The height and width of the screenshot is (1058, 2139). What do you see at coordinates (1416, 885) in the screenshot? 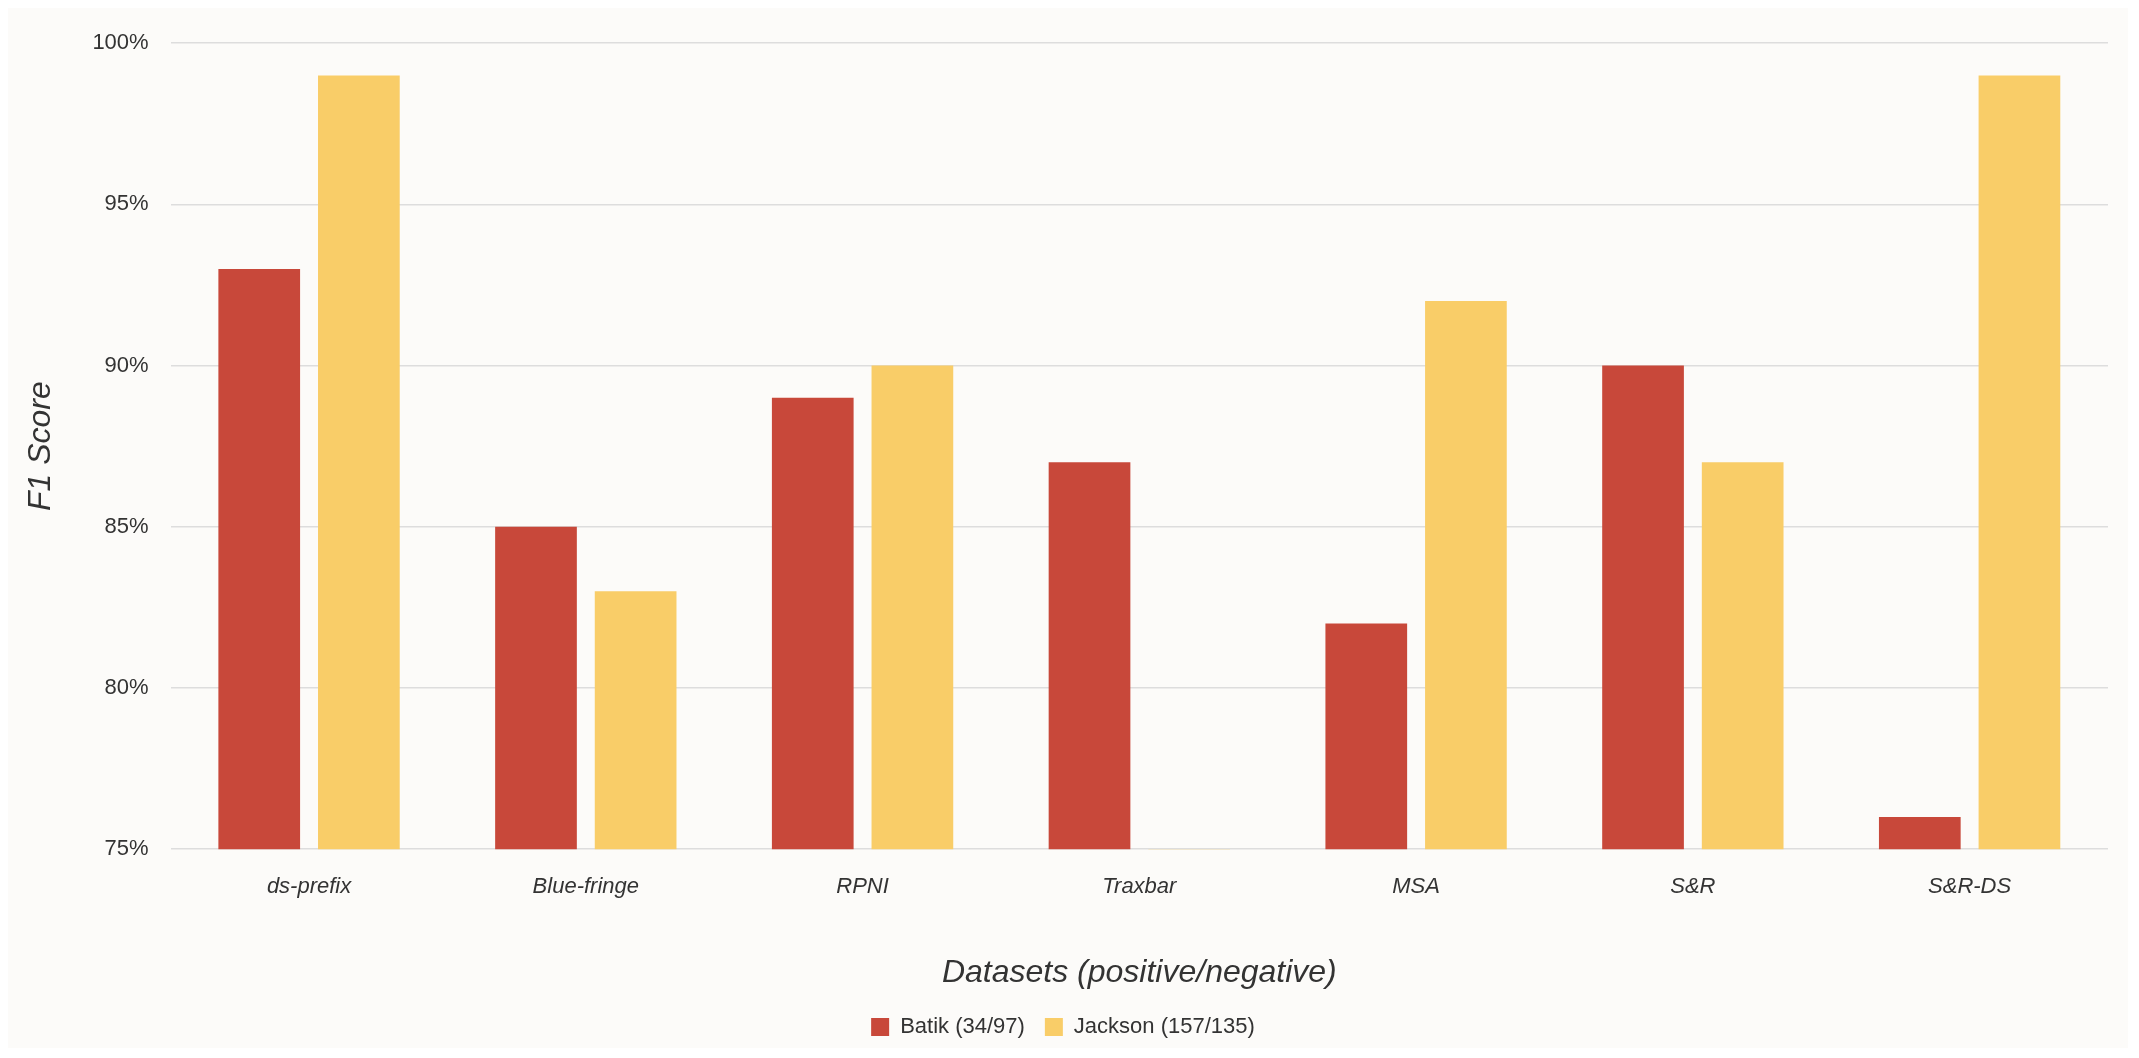
I see `x-tick-label: MSA` at bounding box center [1416, 885].